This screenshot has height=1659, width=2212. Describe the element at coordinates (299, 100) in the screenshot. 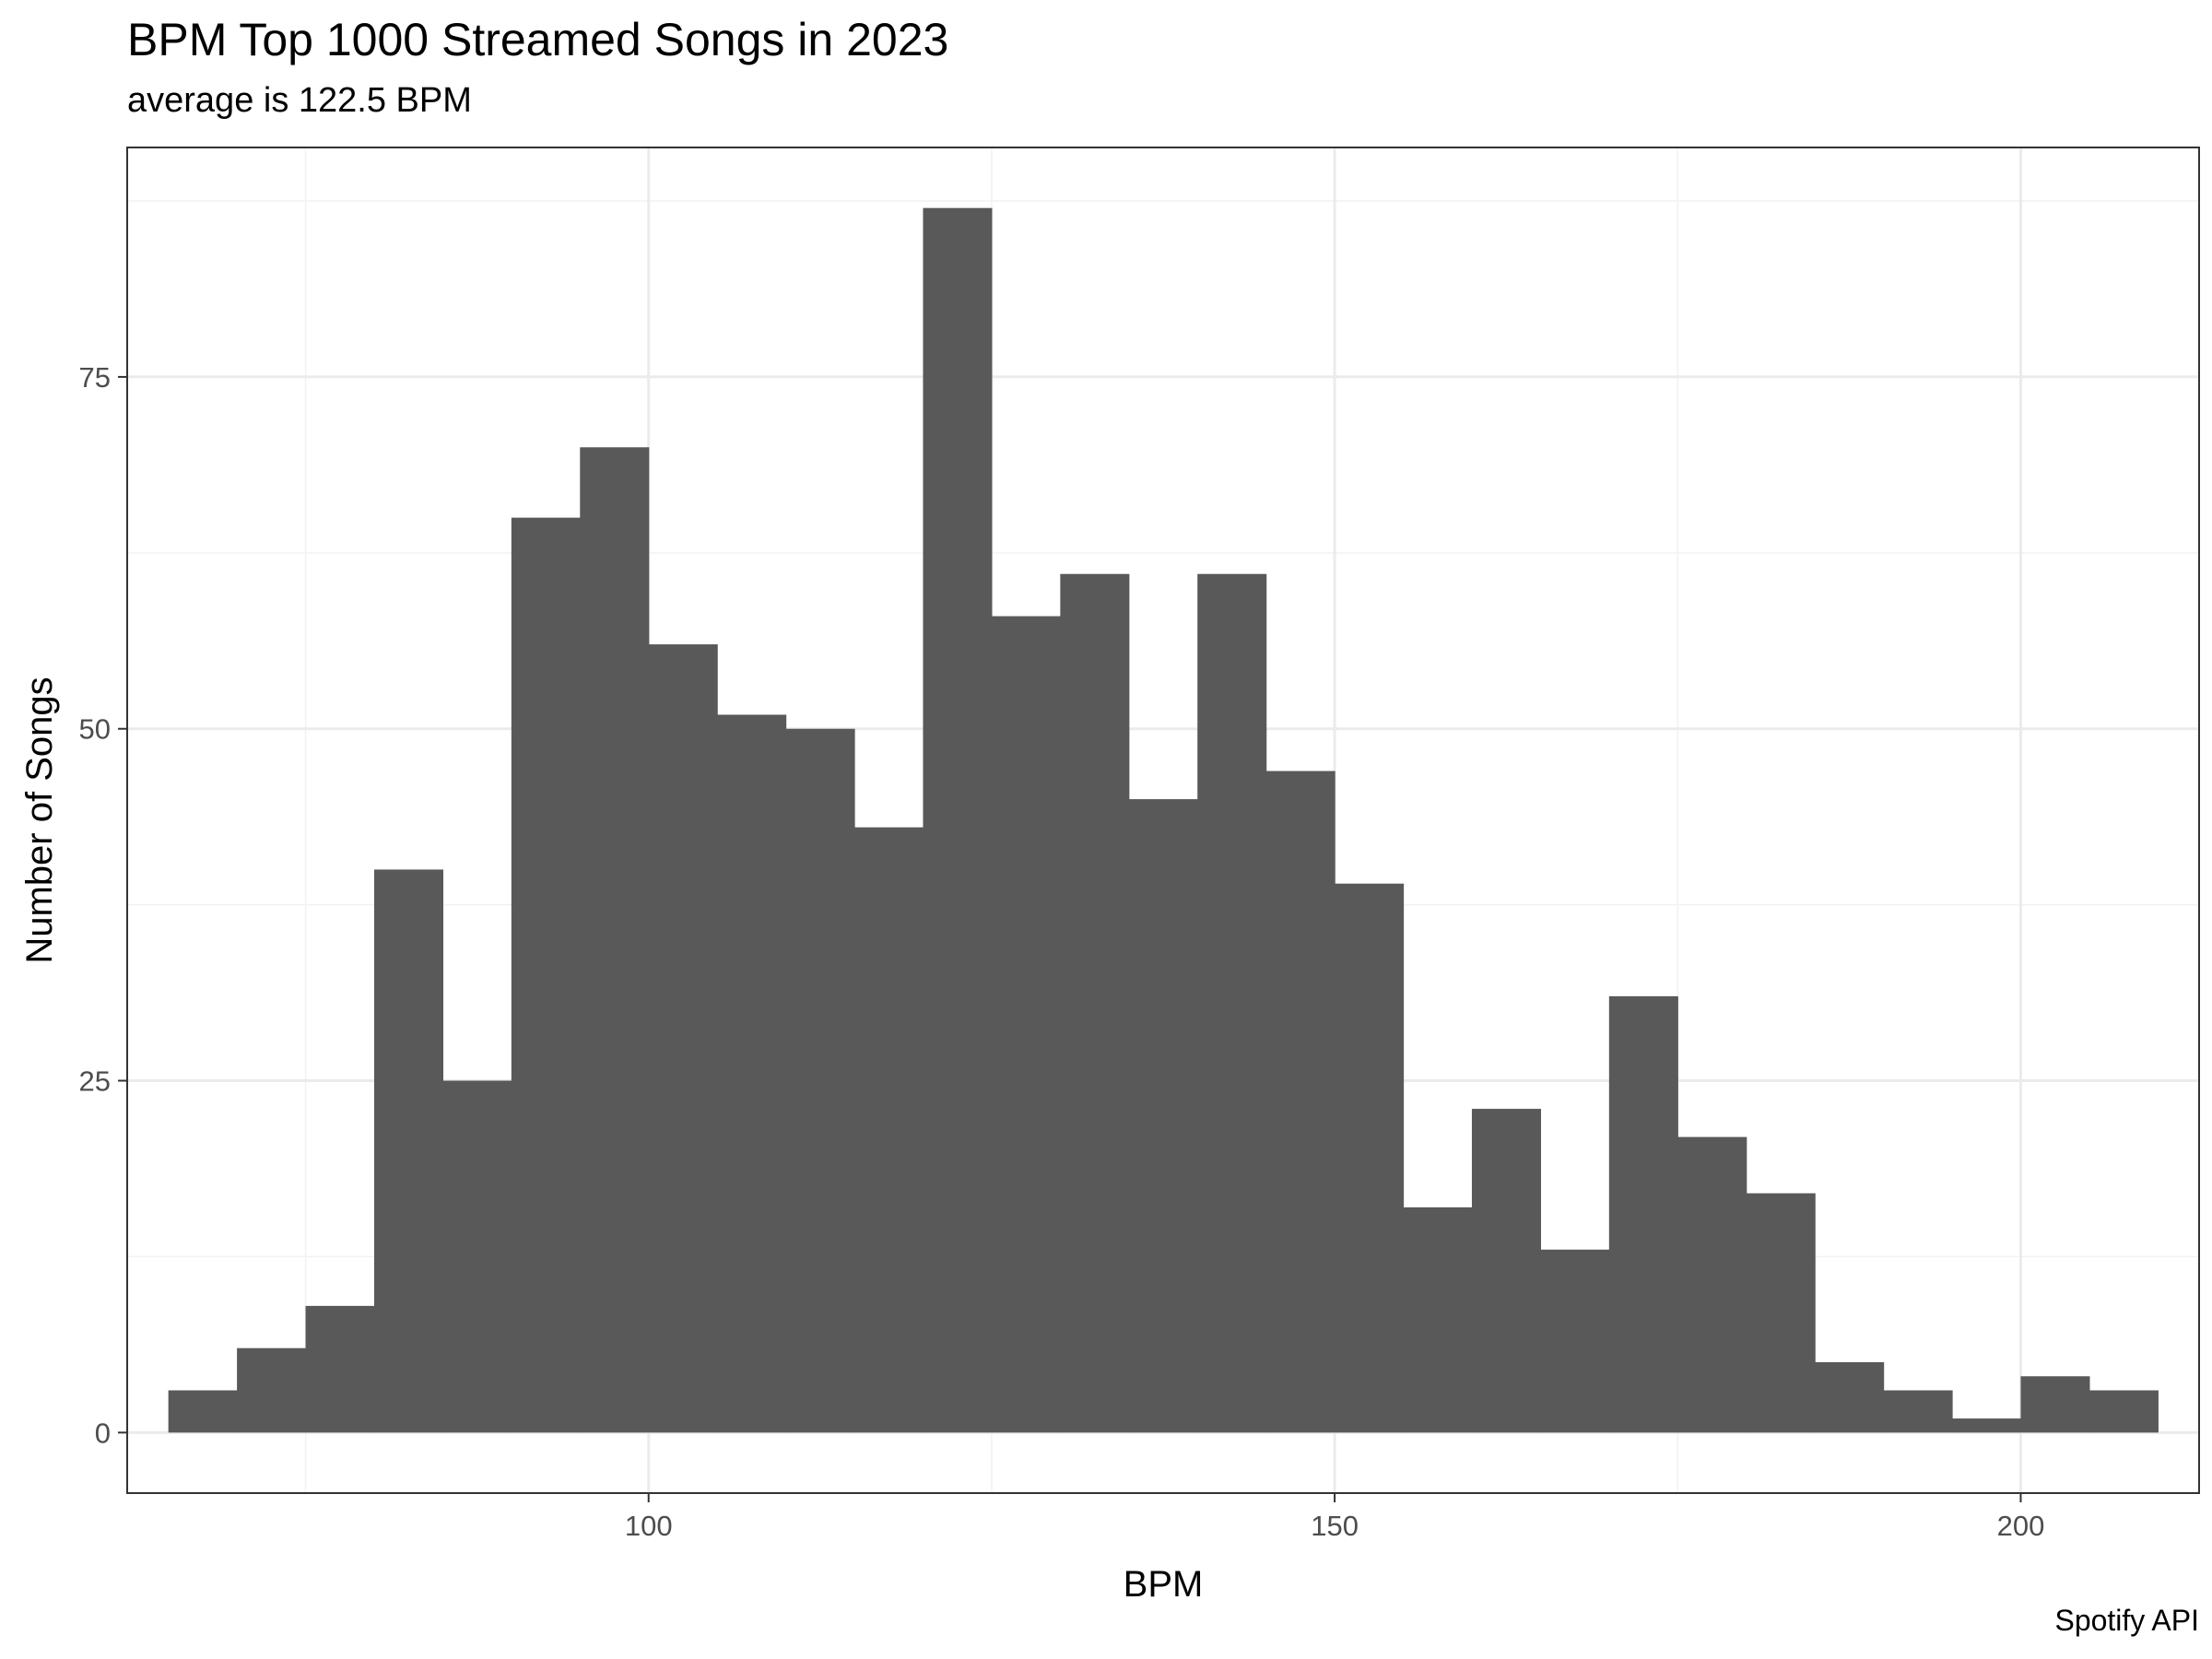

I see `chart-subtitle: average is 122.5 BPM` at that location.